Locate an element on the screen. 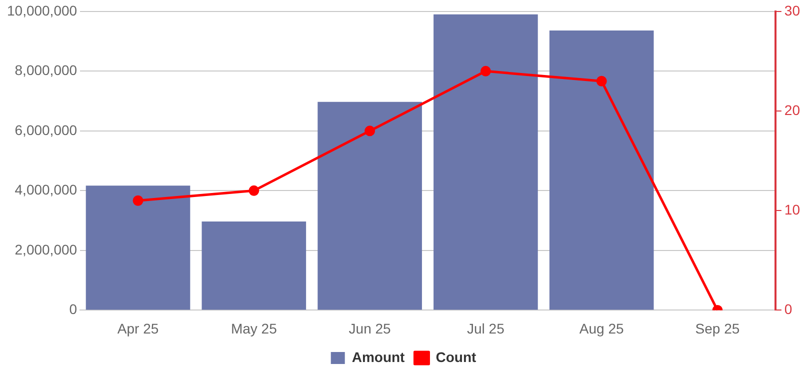 Image resolution: width=807 pixels, height=375 pixels. legend-label: Count is located at coordinates (456, 356).